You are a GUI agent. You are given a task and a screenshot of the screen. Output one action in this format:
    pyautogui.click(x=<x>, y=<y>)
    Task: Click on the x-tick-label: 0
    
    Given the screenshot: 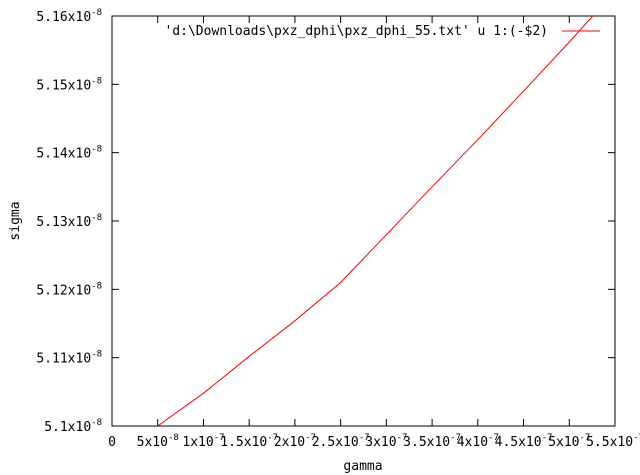 What is the action you would take?
    pyautogui.click(x=112, y=442)
    